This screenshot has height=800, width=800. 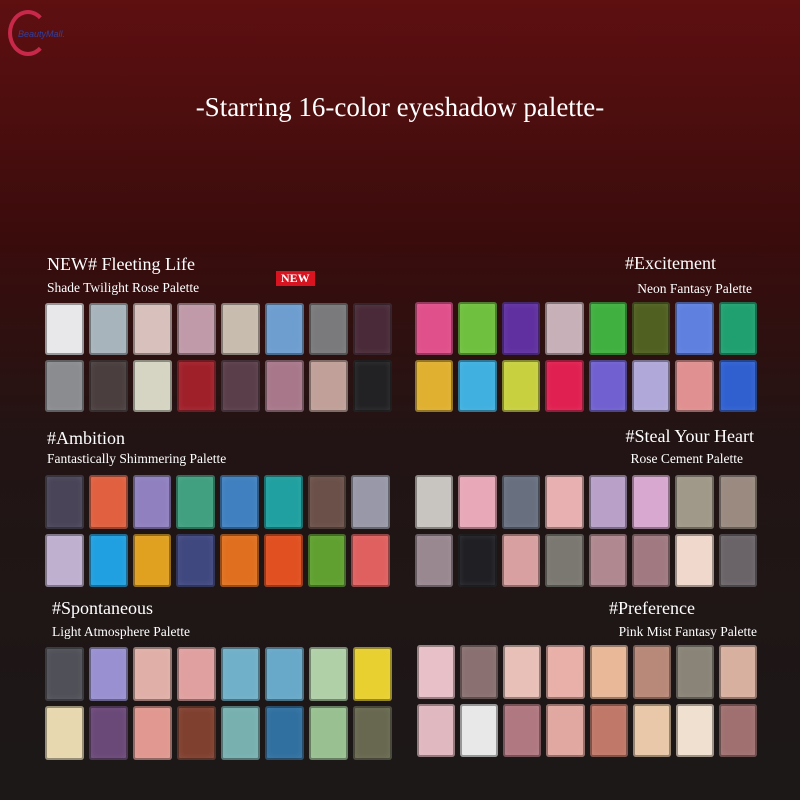 What do you see at coordinates (217, 531) in the screenshot?
I see `palette-ambition` at bounding box center [217, 531].